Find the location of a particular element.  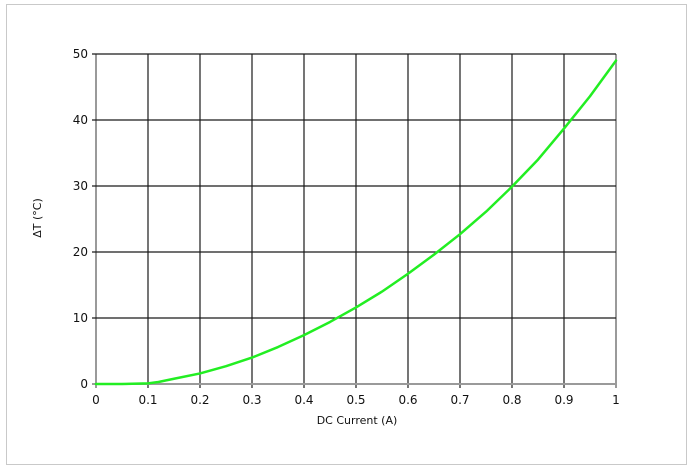

x-tick-label: 0.7 is located at coordinates (459, 400).